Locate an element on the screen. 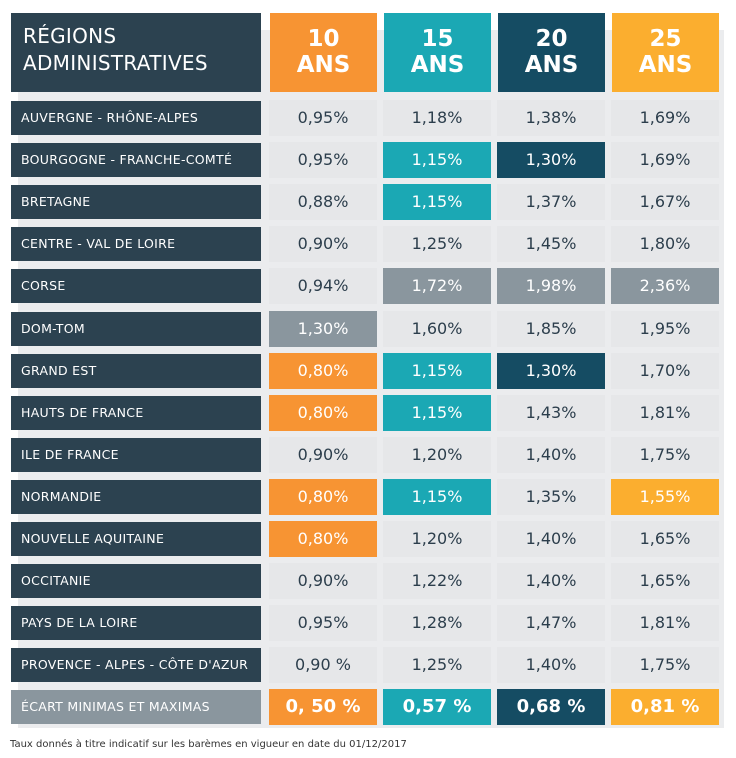  column-header-15-ans: 15 ANS is located at coordinates (437, 52).